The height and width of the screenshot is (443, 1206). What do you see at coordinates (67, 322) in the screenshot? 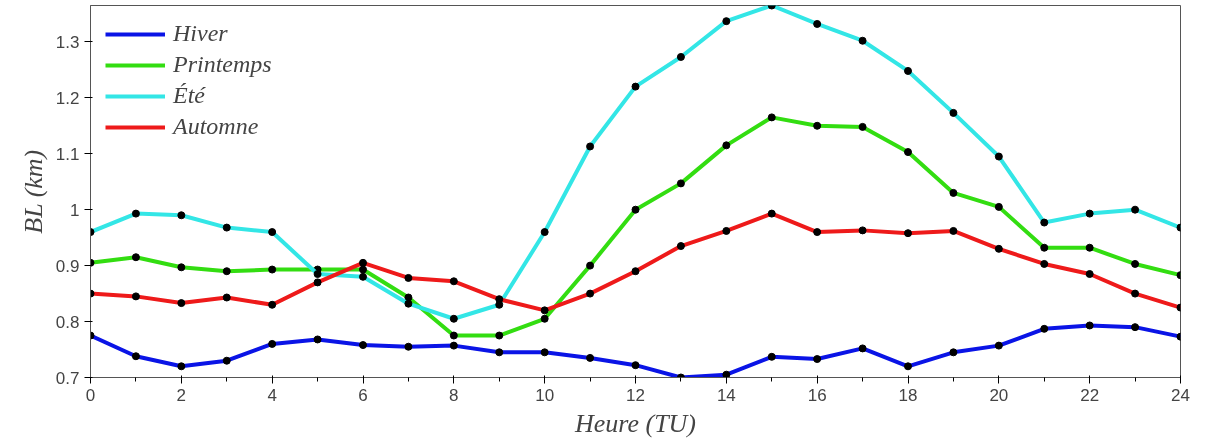
I see `y-tick-label: 0.8` at bounding box center [67, 322].